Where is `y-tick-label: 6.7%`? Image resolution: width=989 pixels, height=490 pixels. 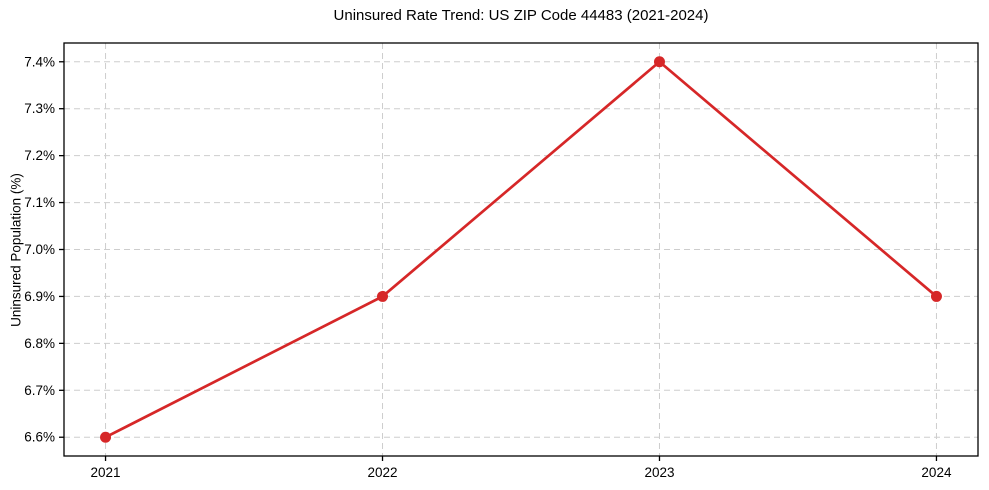
y-tick-label: 6.7% is located at coordinates (39, 390).